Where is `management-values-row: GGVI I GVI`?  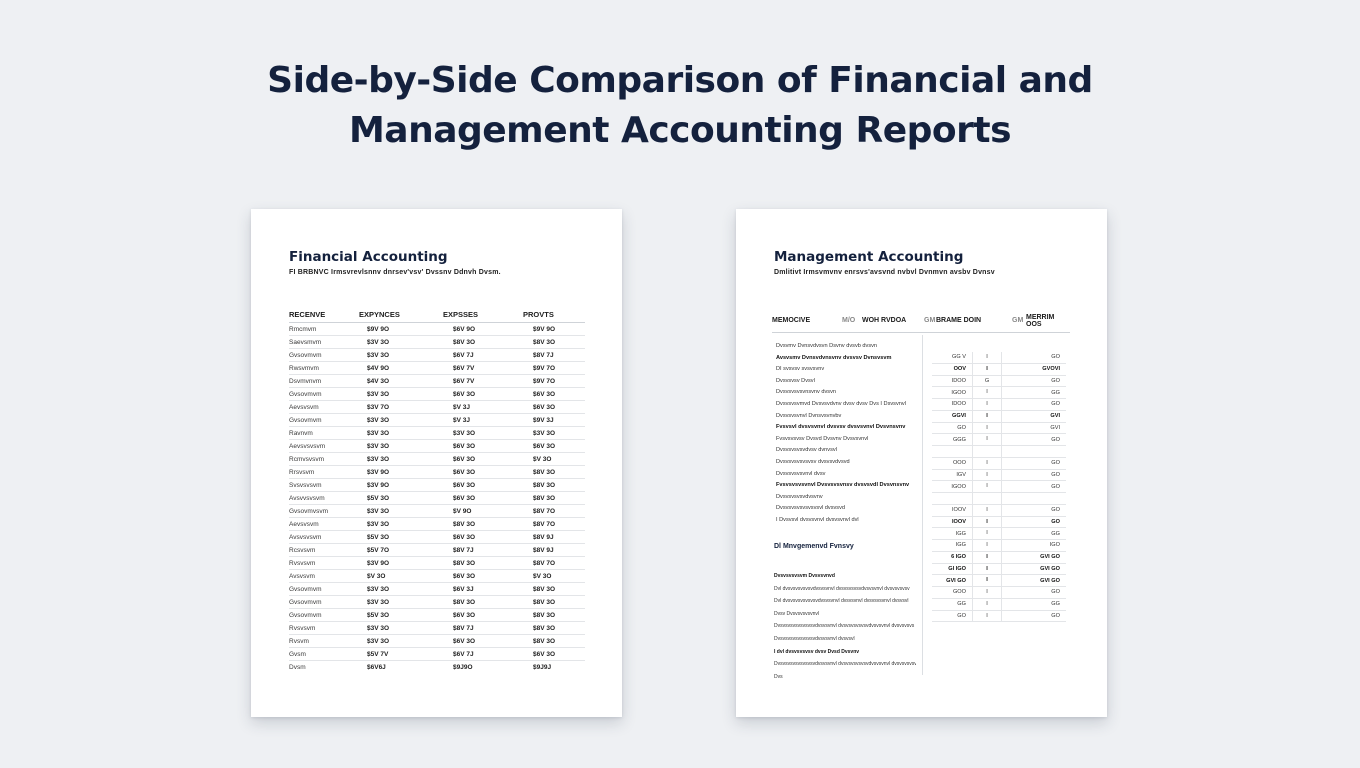 management-values-row: GGVI I GVI is located at coordinates (999, 416).